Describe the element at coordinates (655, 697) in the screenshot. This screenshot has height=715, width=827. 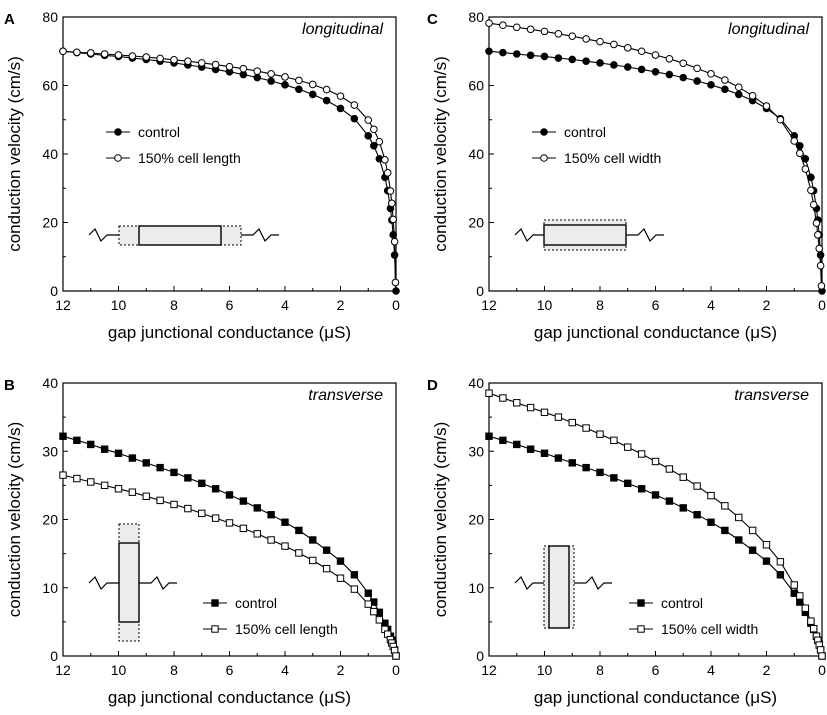
I see `x-axis-title: gap junctional conductance (μS)` at that location.